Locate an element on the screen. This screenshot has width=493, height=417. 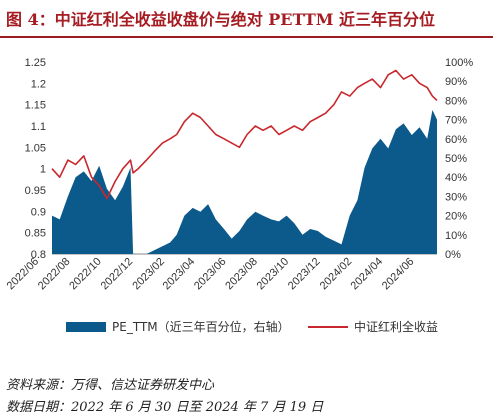
right-axis-tick-label: 100% is located at coordinates (459, 63).